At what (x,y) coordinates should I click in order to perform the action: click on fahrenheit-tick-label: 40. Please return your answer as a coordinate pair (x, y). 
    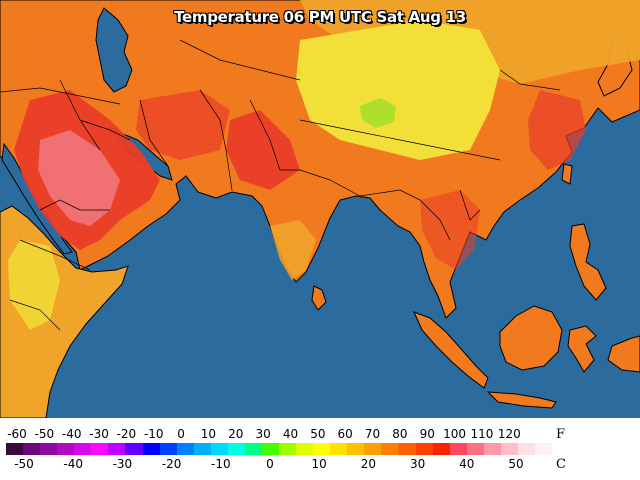
    Looking at the image, I should click on (290, 434).